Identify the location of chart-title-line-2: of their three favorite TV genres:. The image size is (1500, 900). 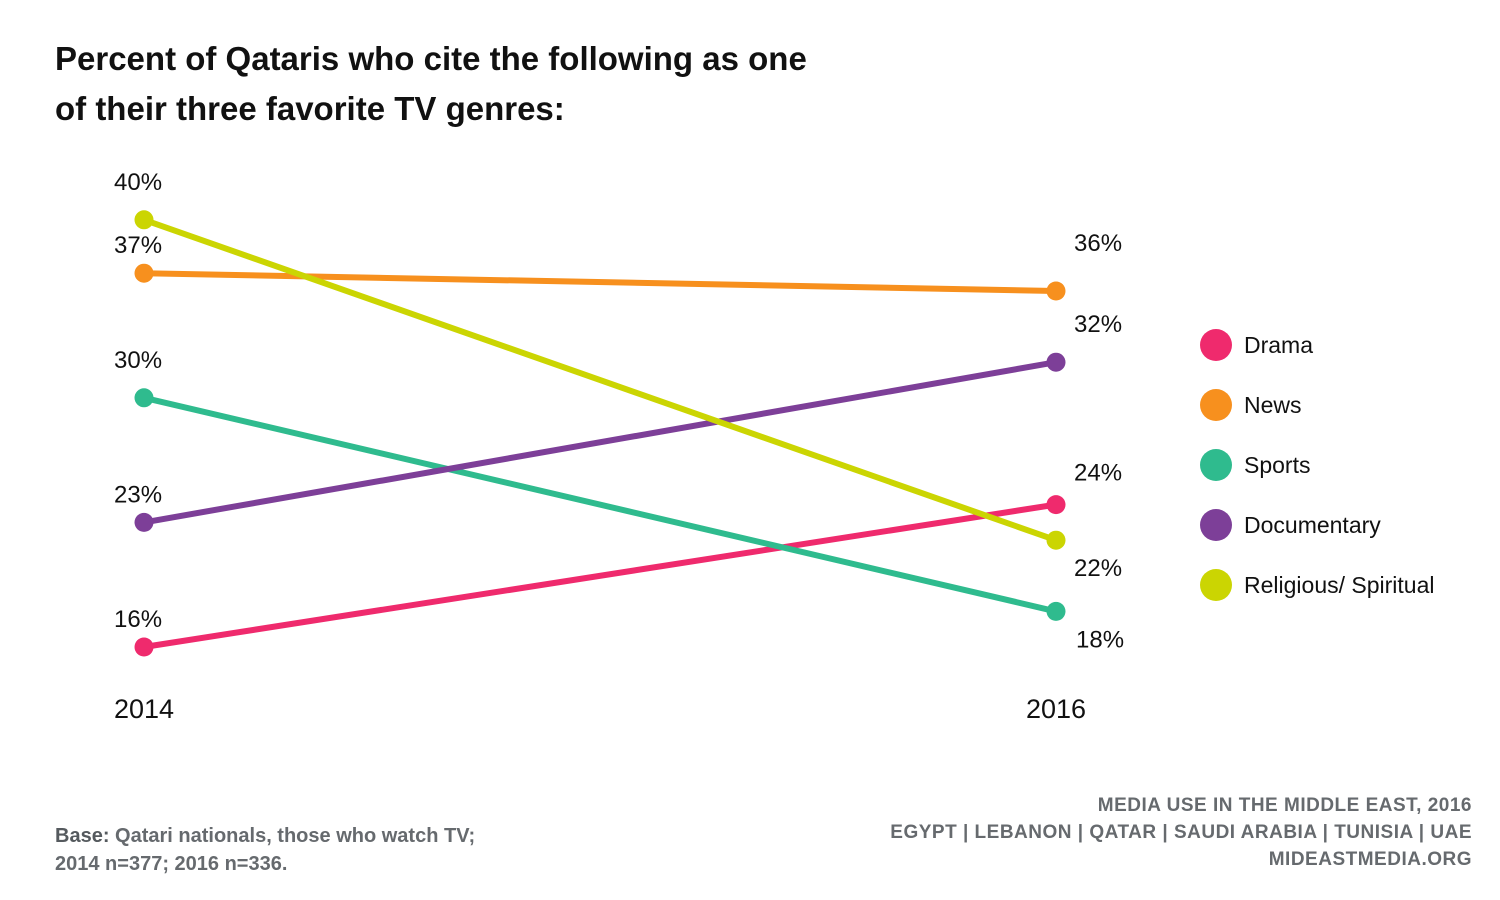
(310, 108).